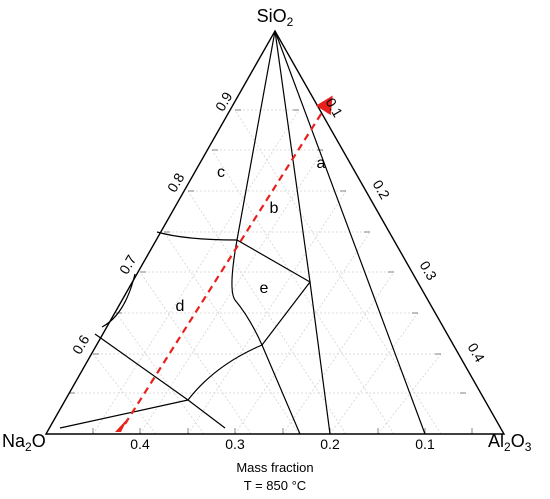 Image resolution: width=550 pixels, height=499 pixels. I want to click on region-label-b: b, so click(274, 208).